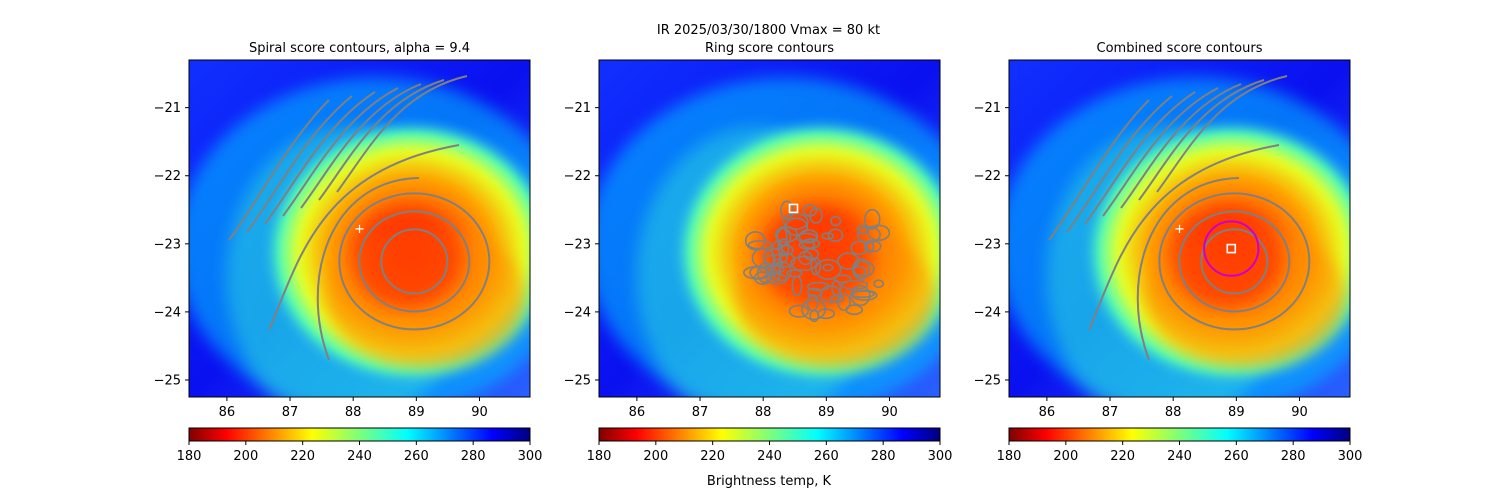 The image size is (1500, 500). Describe the element at coordinates (769, 48) in the screenshot. I see `panel-title: Ring score contours` at that location.